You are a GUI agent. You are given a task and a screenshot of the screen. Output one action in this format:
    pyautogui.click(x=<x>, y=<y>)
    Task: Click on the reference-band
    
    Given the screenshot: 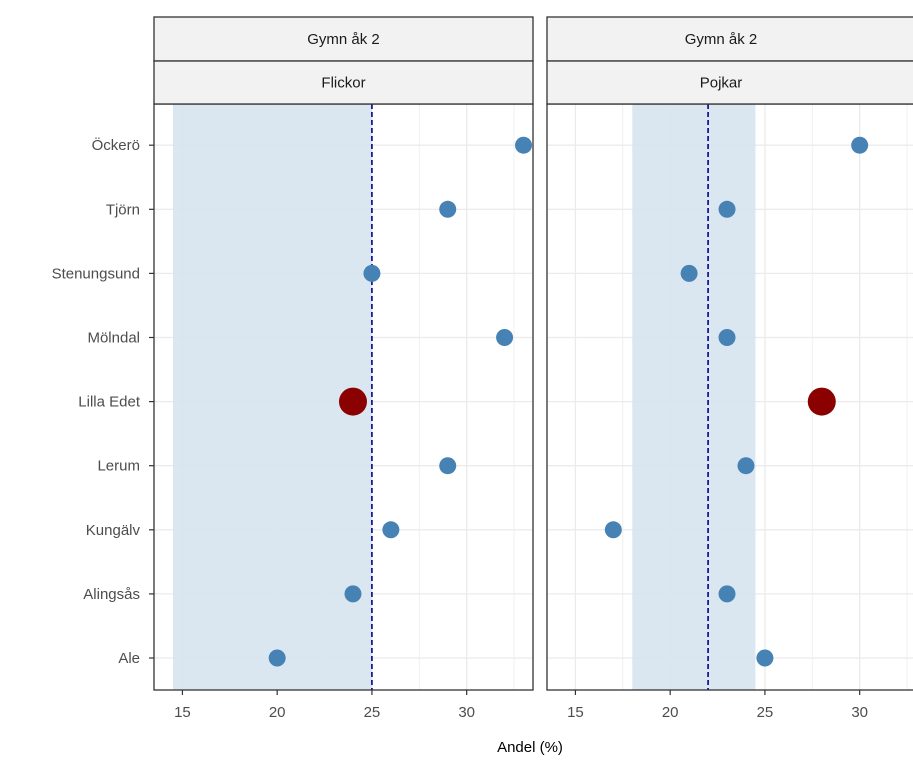 What is the action you would take?
    pyautogui.click(x=694, y=397)
    